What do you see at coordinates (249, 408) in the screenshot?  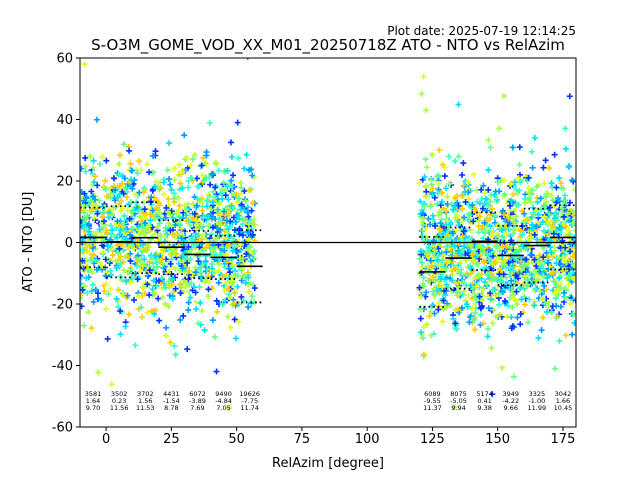 I see `bin-label: 11.74` at bounding box center [249, 408].